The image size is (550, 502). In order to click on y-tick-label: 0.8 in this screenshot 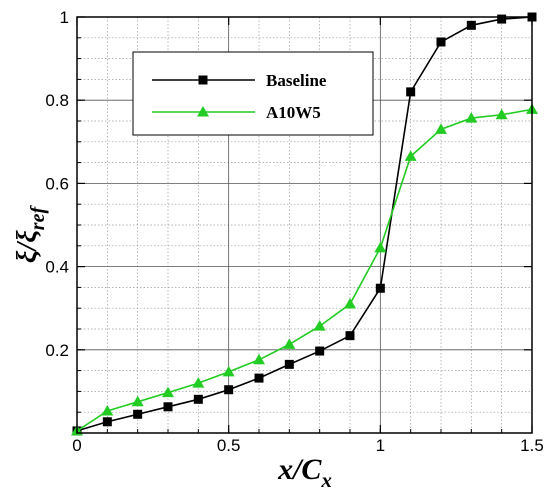, I will do `click(57, 100)`.